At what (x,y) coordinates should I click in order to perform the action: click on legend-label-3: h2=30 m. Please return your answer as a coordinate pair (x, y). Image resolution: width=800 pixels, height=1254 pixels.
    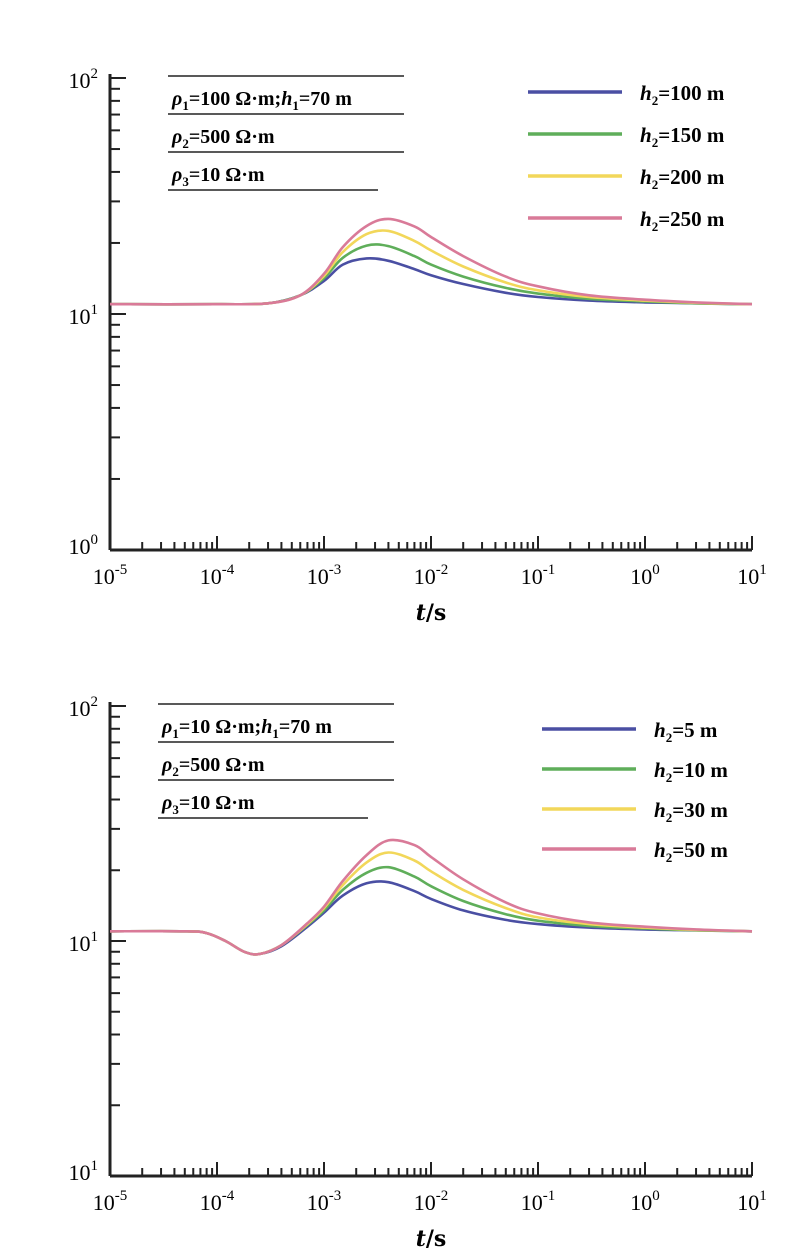
    Looking at the image, I should click on (691, 811).